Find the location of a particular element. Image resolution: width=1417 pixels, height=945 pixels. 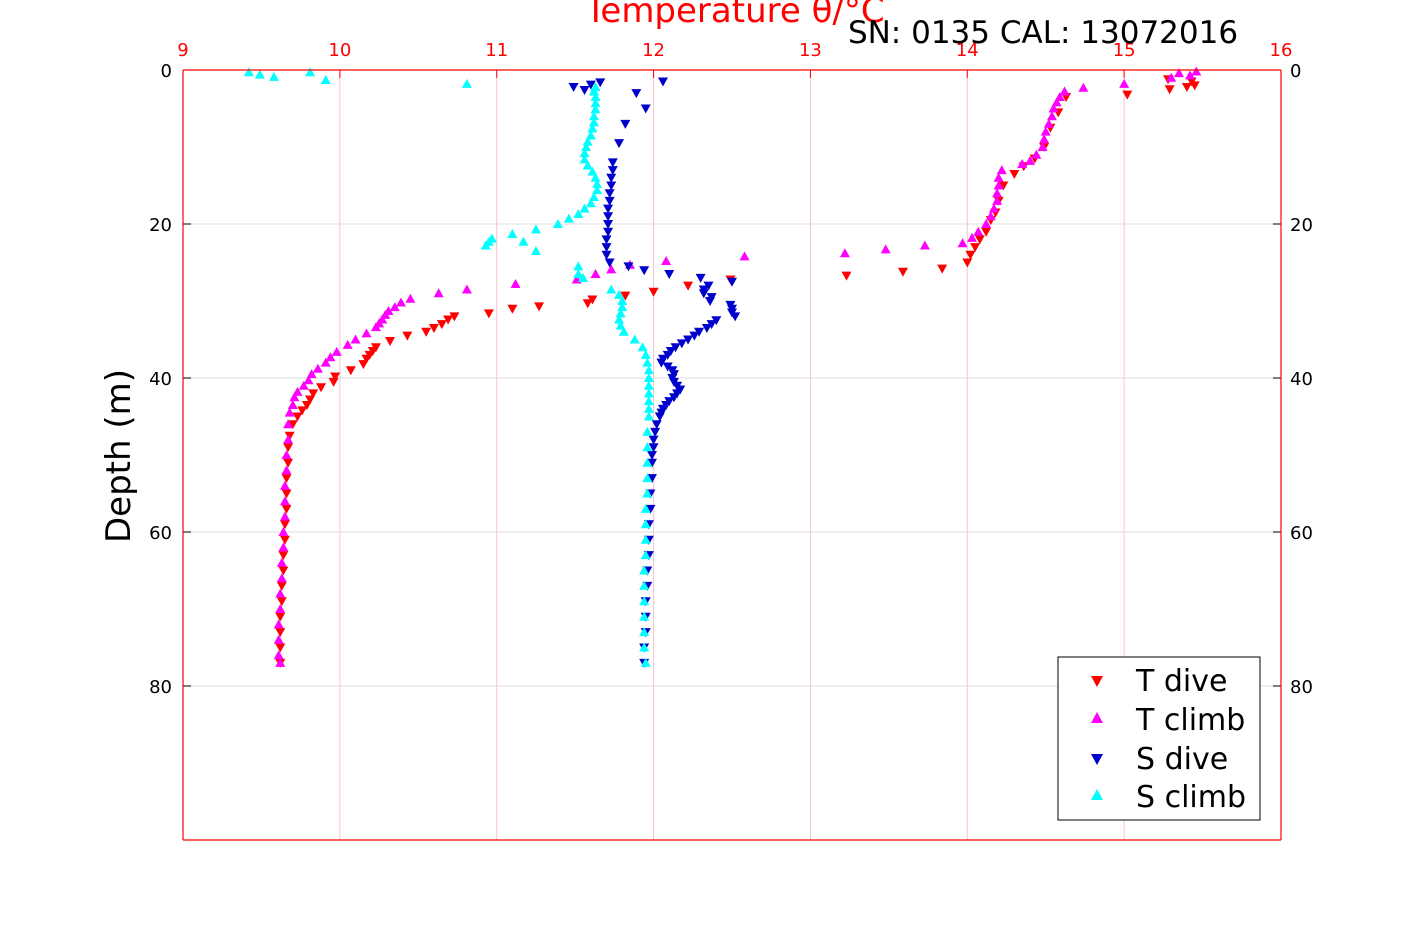

legend-entry-s-dive: S dive is located at coordinates (1159, 759).